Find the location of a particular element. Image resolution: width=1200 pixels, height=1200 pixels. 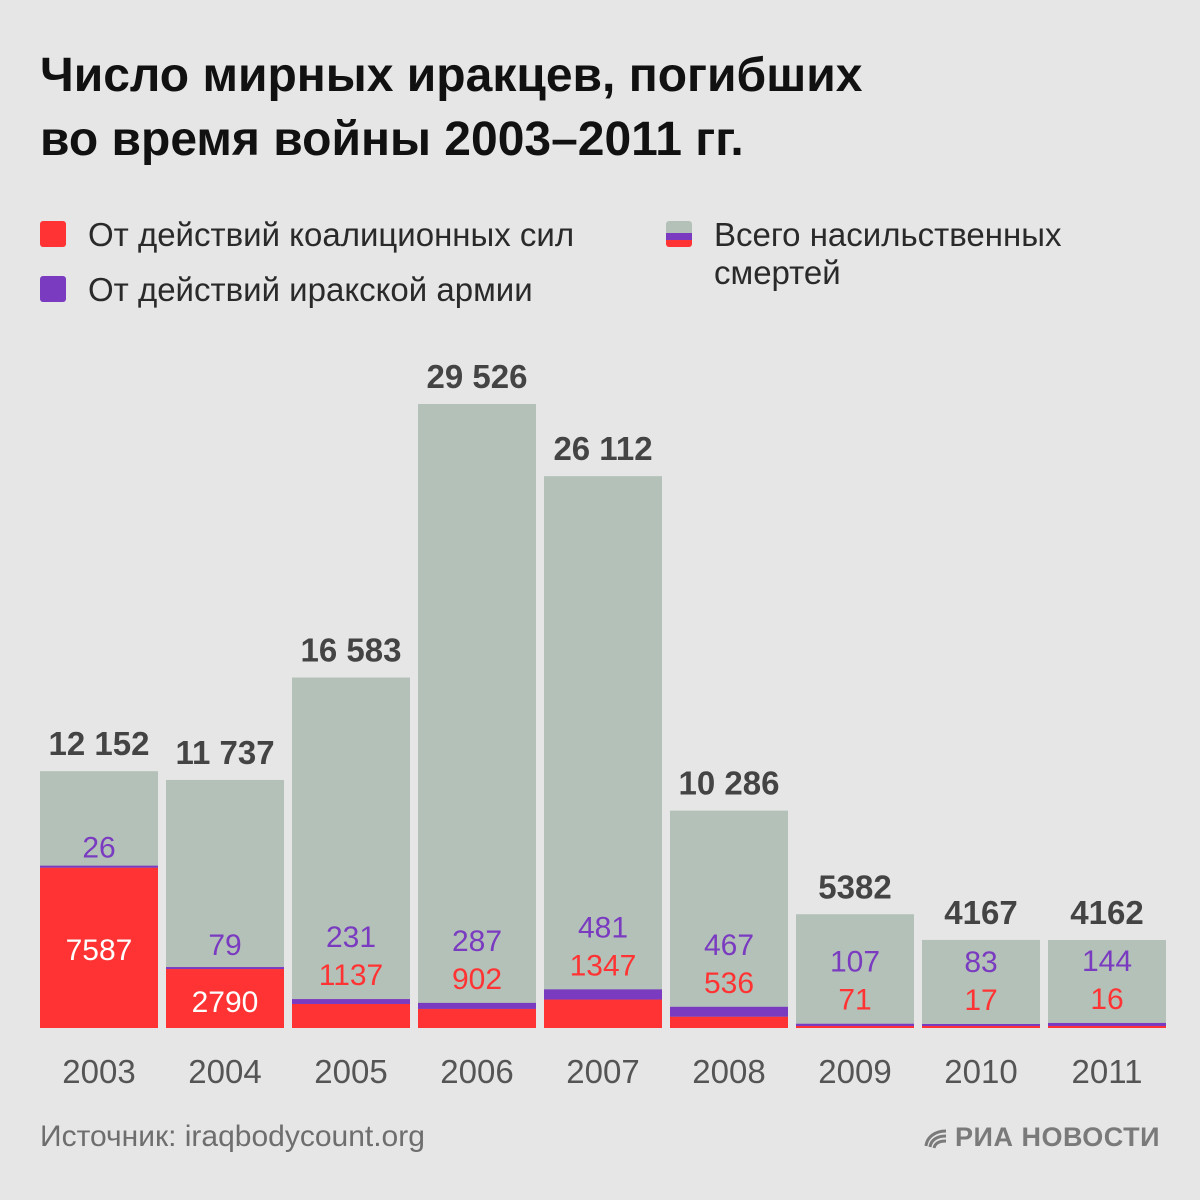

x-tick-label-2009: 2009 is located at coordinates (854, 1071).